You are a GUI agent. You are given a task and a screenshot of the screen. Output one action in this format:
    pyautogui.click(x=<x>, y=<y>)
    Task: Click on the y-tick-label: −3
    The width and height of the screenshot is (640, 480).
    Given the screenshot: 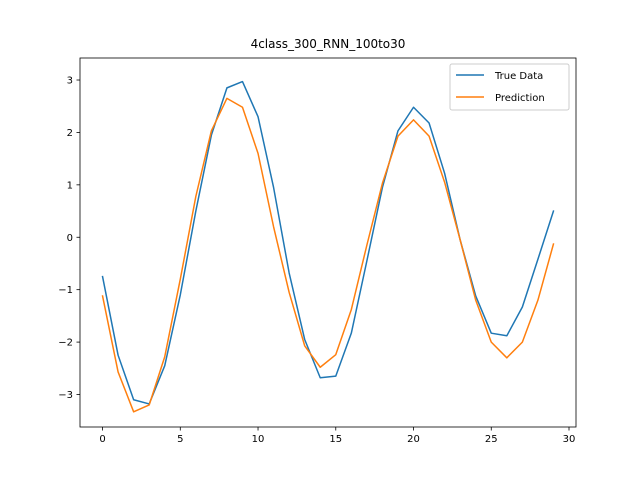 What is the action you would take?
    pyautogui.click(x=65, y=395)
    